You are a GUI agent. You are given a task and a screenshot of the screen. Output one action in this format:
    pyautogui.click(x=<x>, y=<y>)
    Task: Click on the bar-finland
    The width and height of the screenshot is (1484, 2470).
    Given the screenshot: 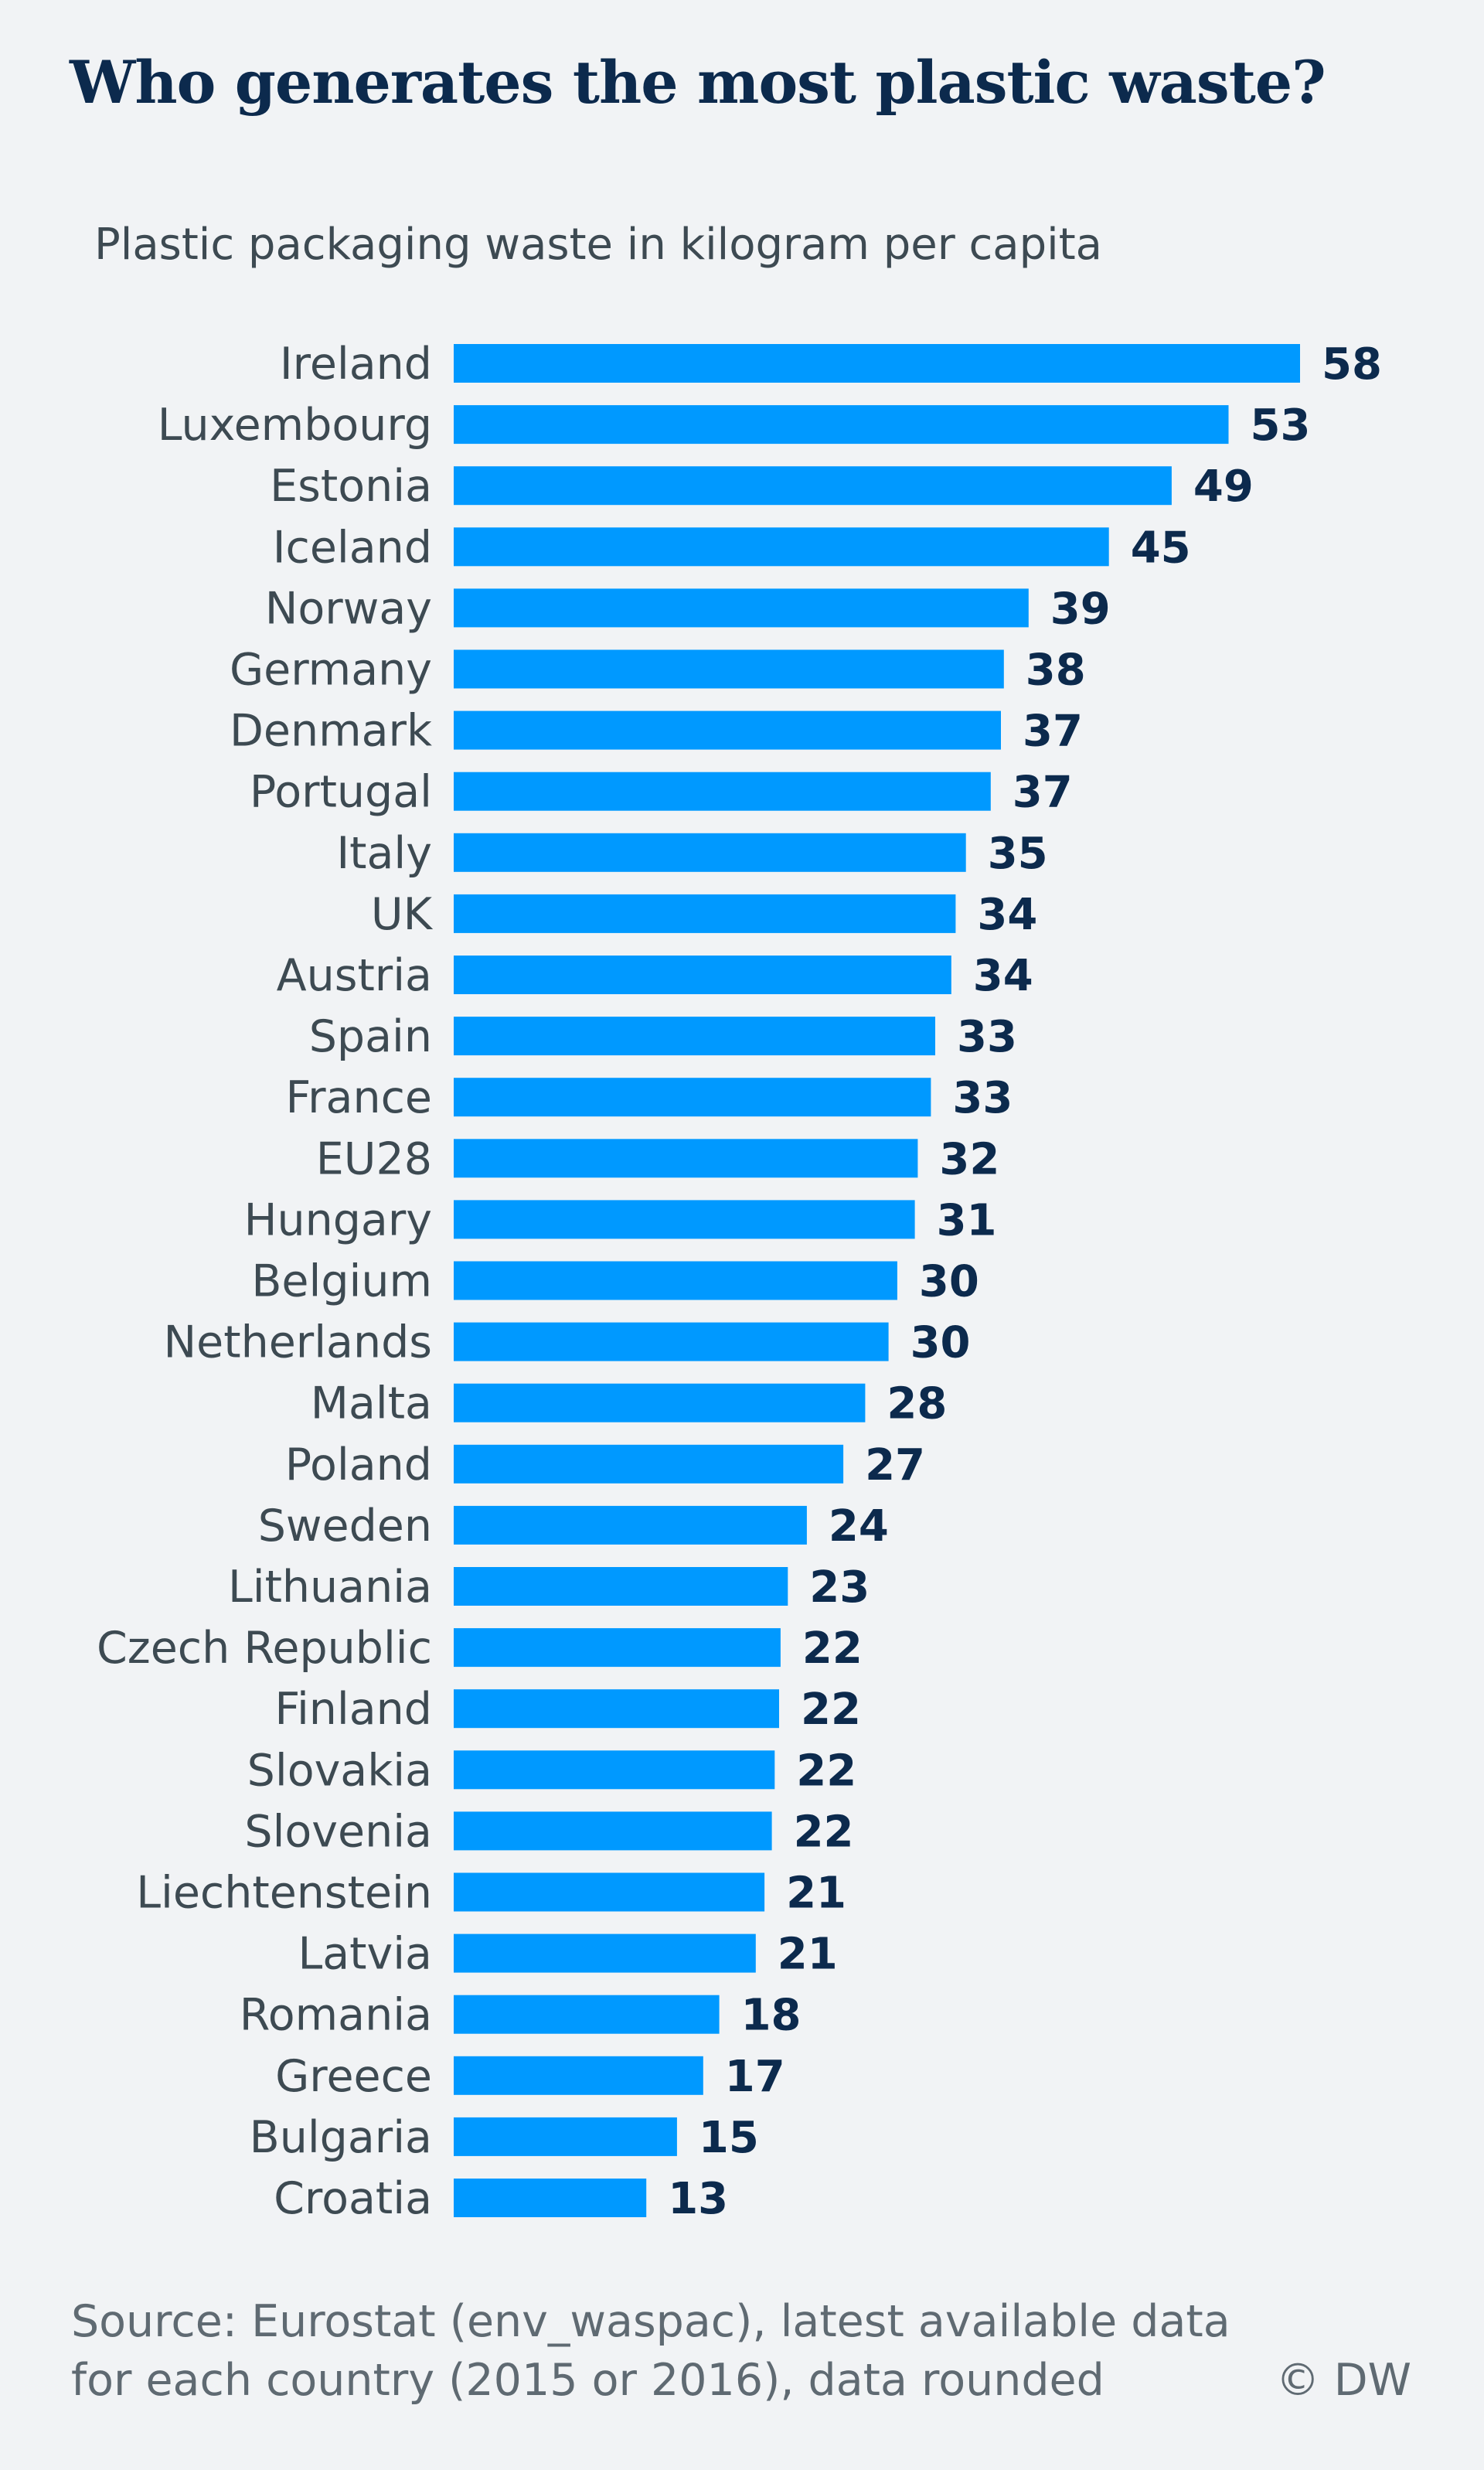 What is the action you would take?
    pyautogui.click(x=616, y=1709)
    